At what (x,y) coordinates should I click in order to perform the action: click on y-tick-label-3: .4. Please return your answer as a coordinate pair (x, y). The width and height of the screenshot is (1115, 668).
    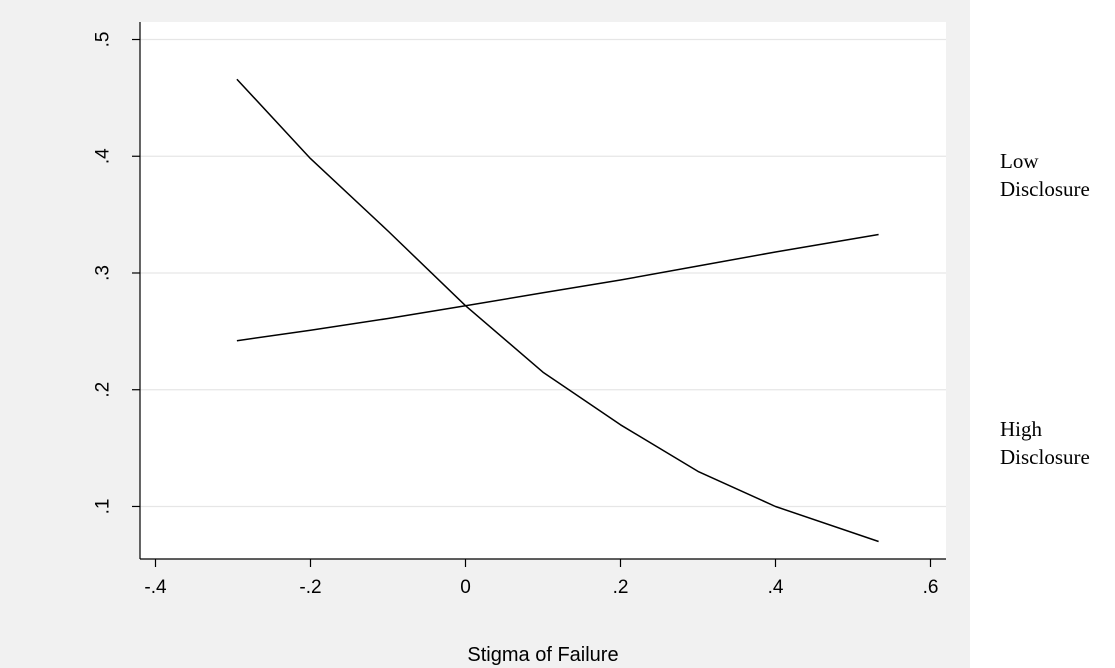
    Looking at the image, I should click on (103, 156).